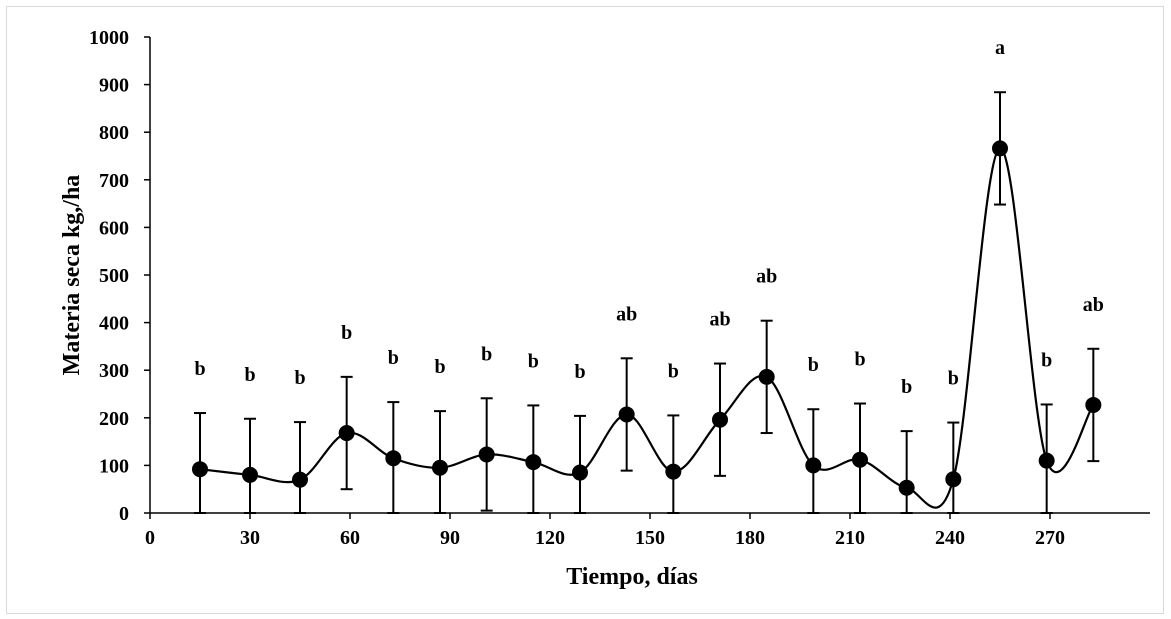 This screenshot has width=1171, height=619. Describe the element at coordinates (114, 466) in the screenshot. I see `y-tick-label: 100` at that location.